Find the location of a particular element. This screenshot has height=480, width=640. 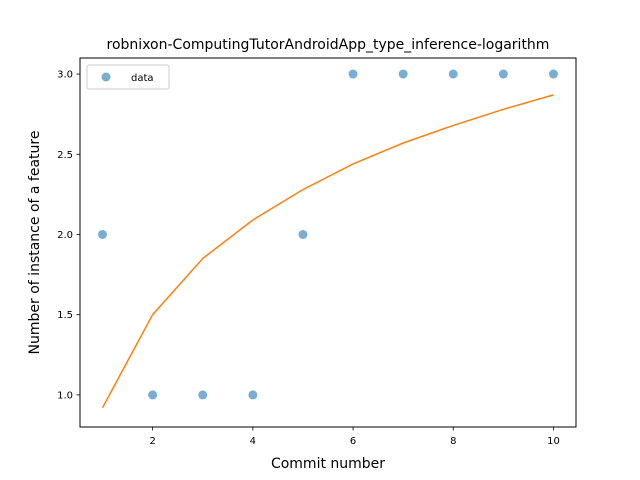

y-tick-label: 3.0 is located at coordinates (65, 75).